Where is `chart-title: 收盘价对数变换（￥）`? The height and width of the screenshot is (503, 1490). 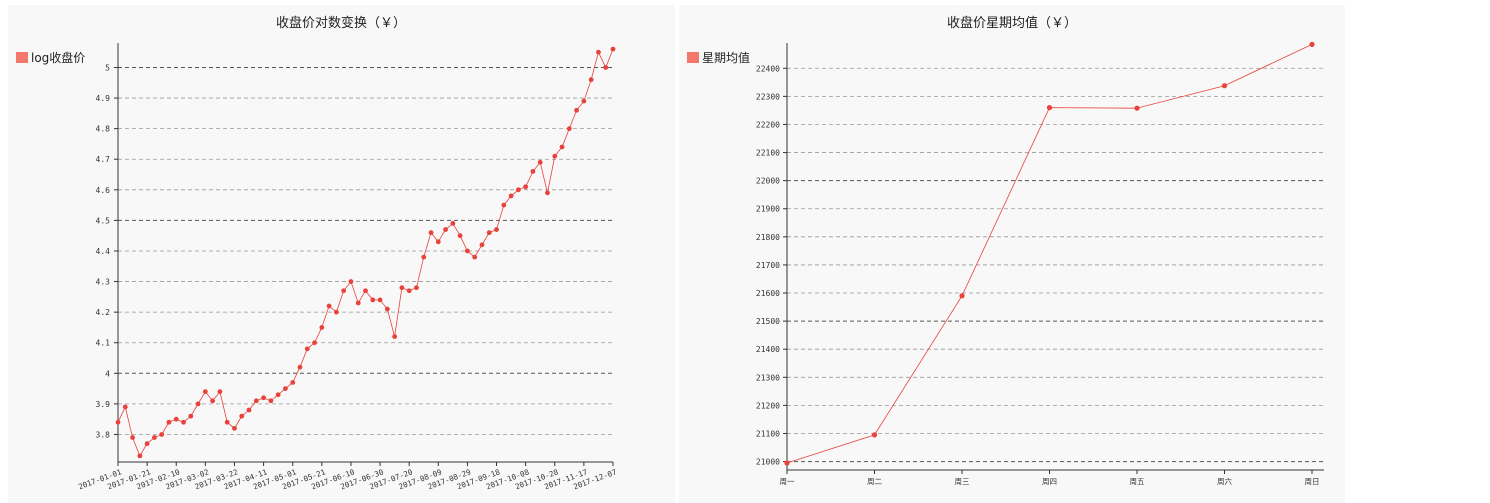 chart-title: 收盘价对数变换（￥） is located at coordinates (341, 23).